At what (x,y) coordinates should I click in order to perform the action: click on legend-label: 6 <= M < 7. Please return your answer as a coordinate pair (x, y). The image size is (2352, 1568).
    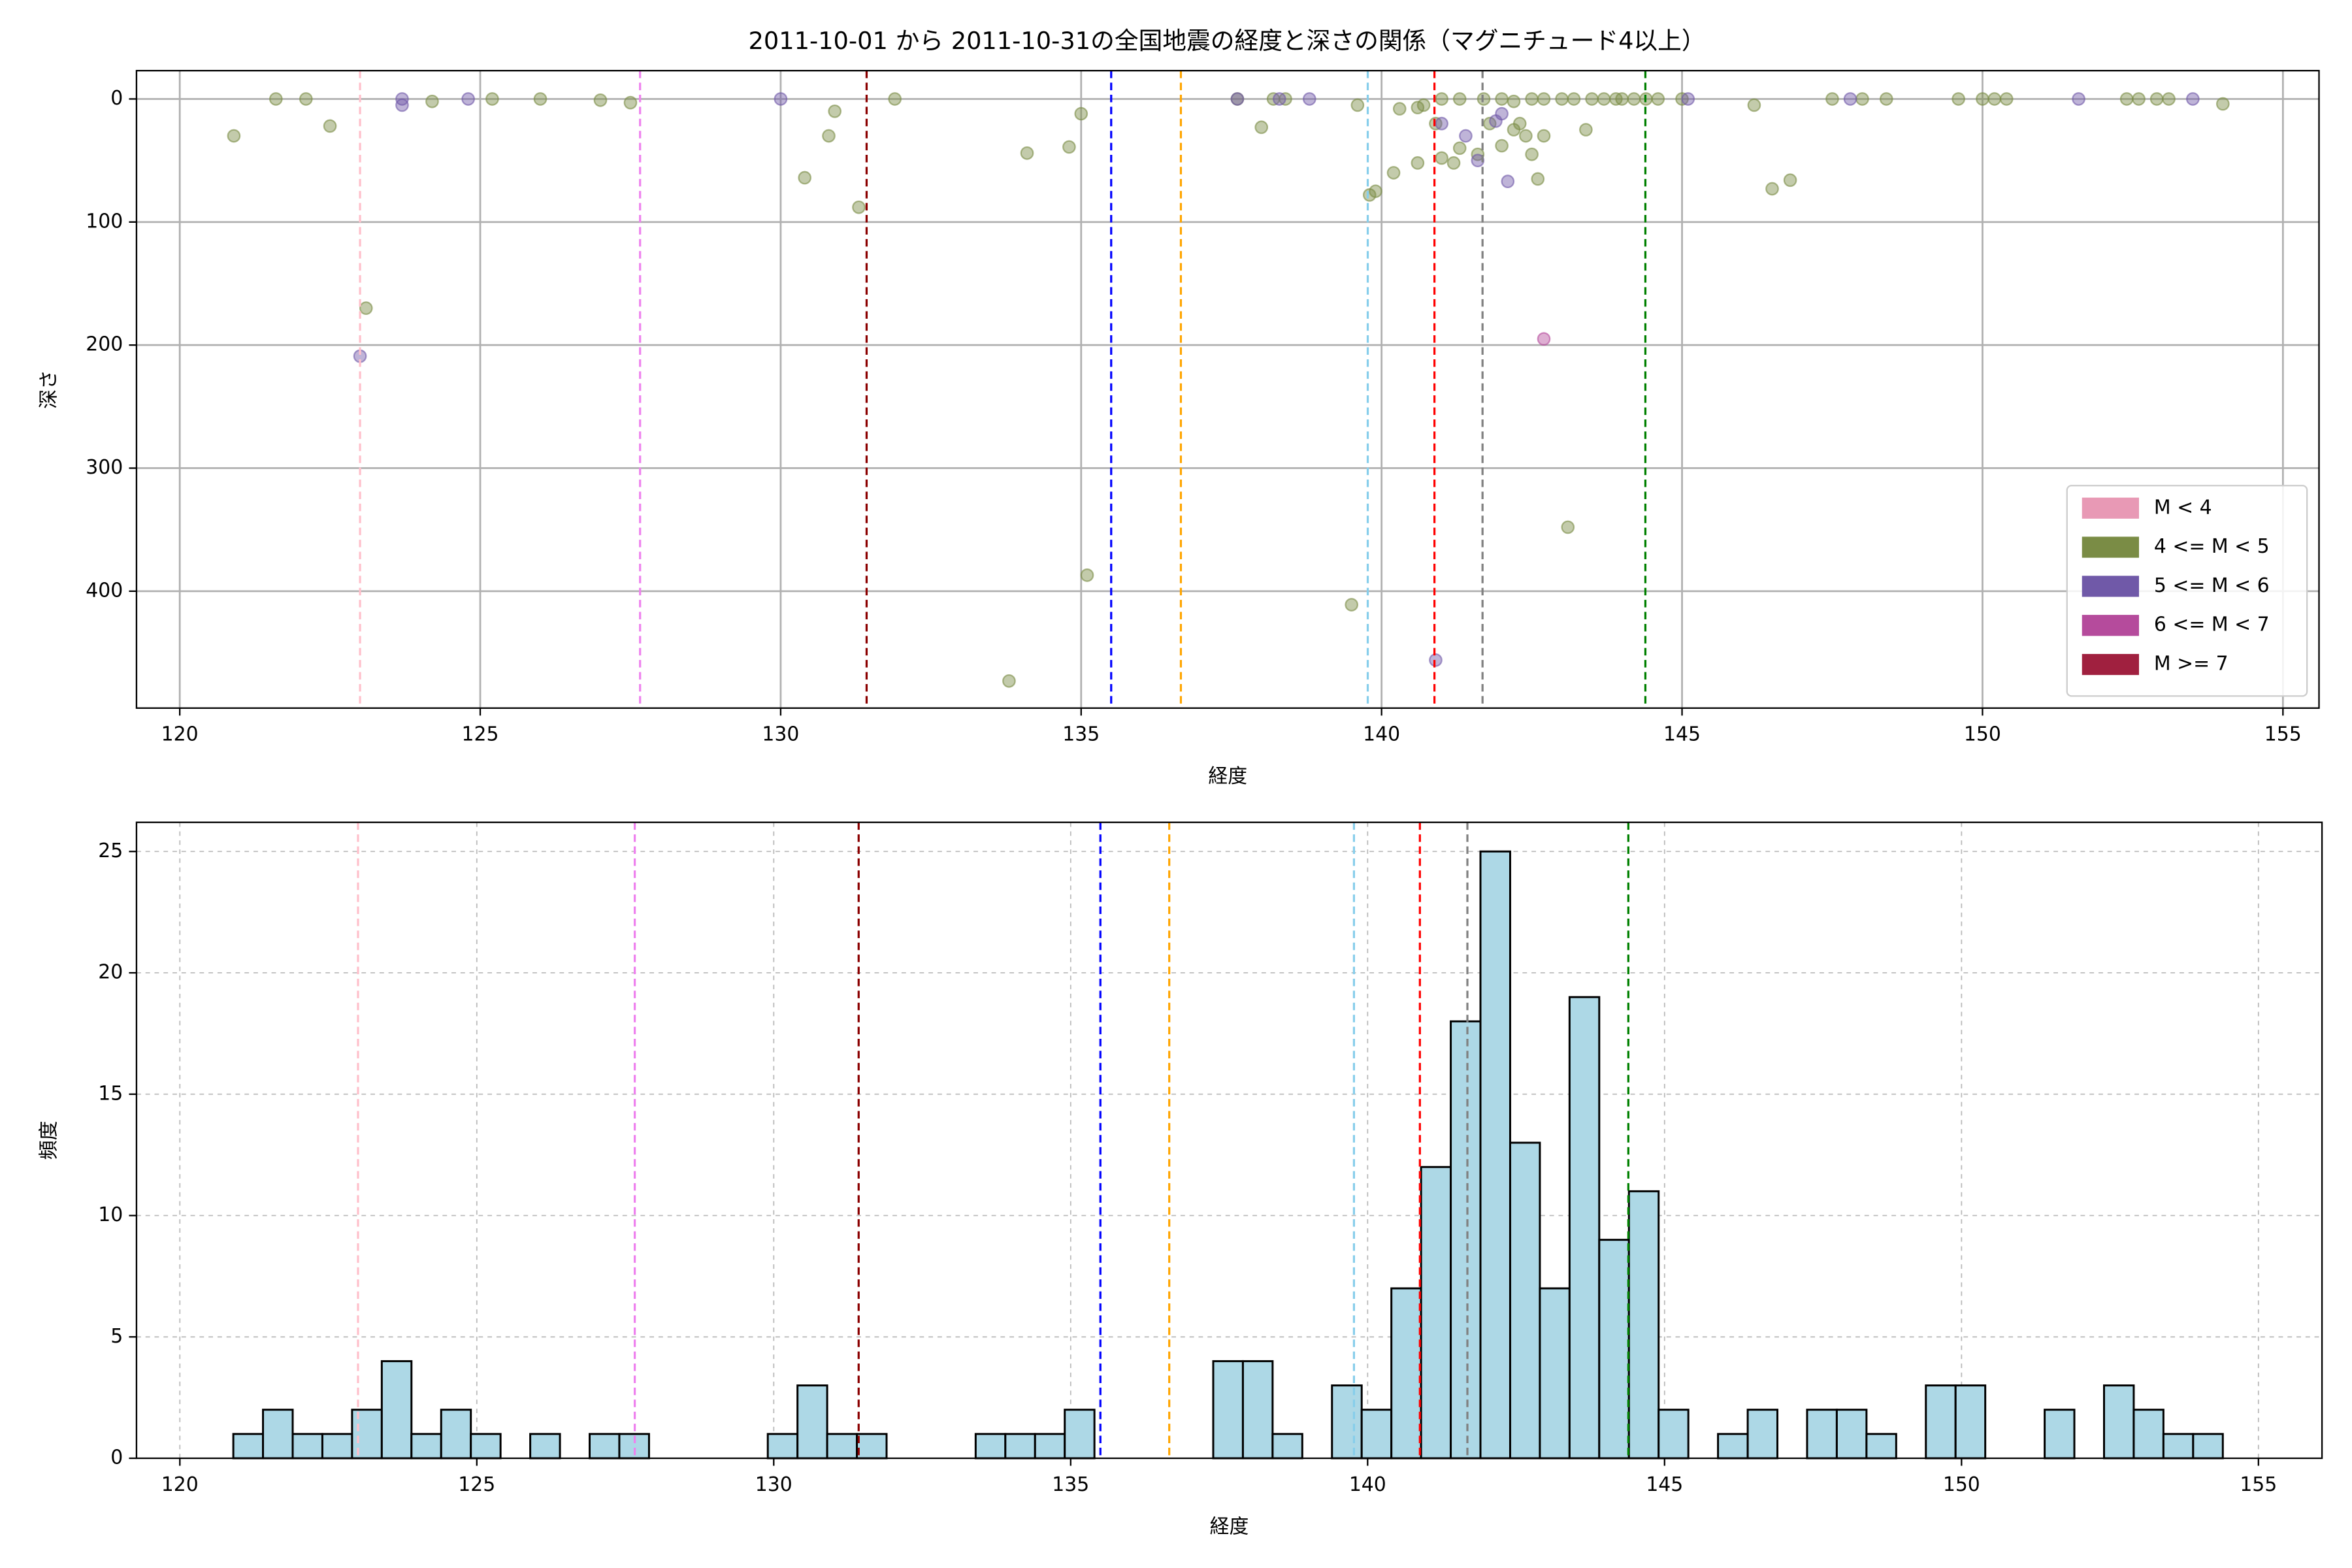
    Looking at the image, I should click on (2212, 624).